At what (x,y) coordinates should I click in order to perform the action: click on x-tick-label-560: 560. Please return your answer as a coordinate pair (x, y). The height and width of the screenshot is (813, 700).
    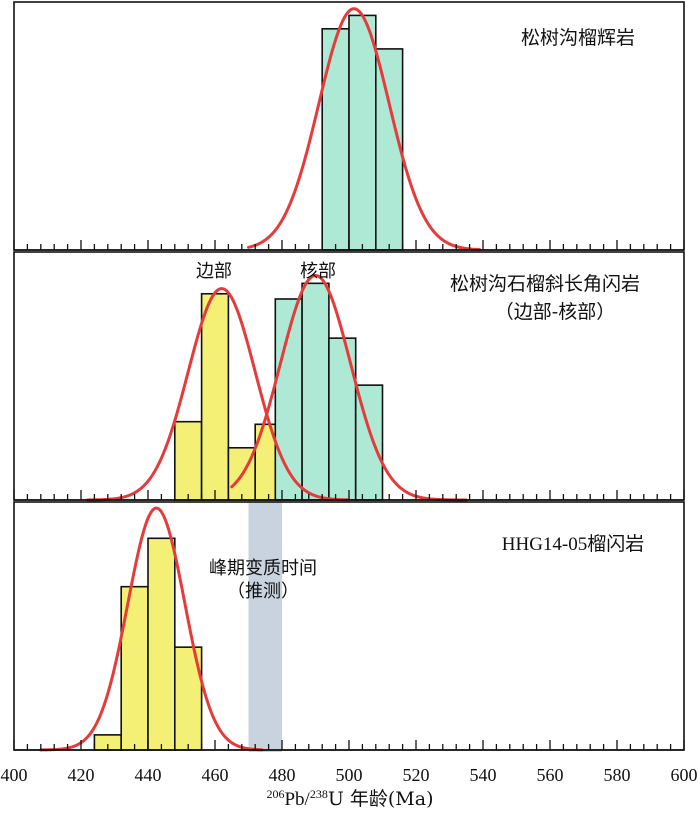
    Looking at the image, I should click on (550, 775).